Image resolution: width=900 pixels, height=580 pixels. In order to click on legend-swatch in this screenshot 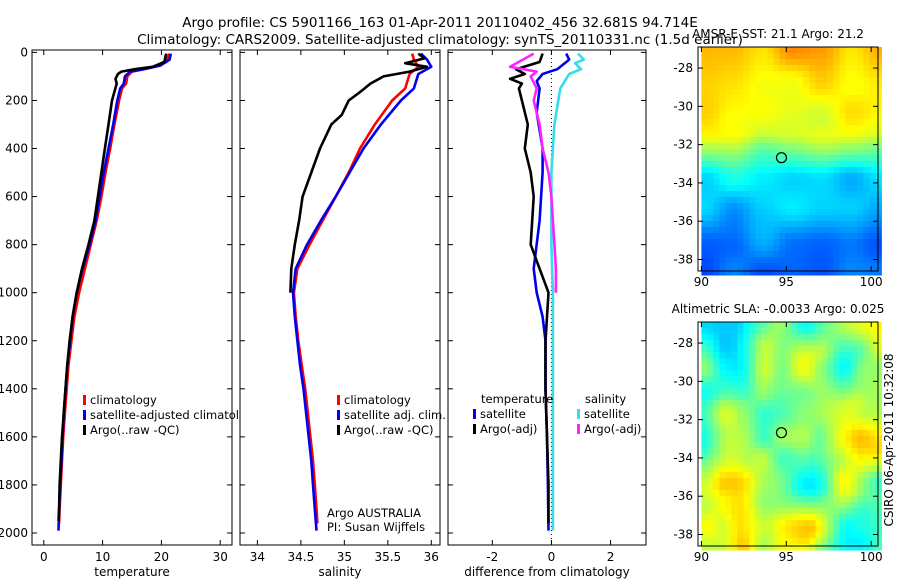, I will do `click(84, 430)`.